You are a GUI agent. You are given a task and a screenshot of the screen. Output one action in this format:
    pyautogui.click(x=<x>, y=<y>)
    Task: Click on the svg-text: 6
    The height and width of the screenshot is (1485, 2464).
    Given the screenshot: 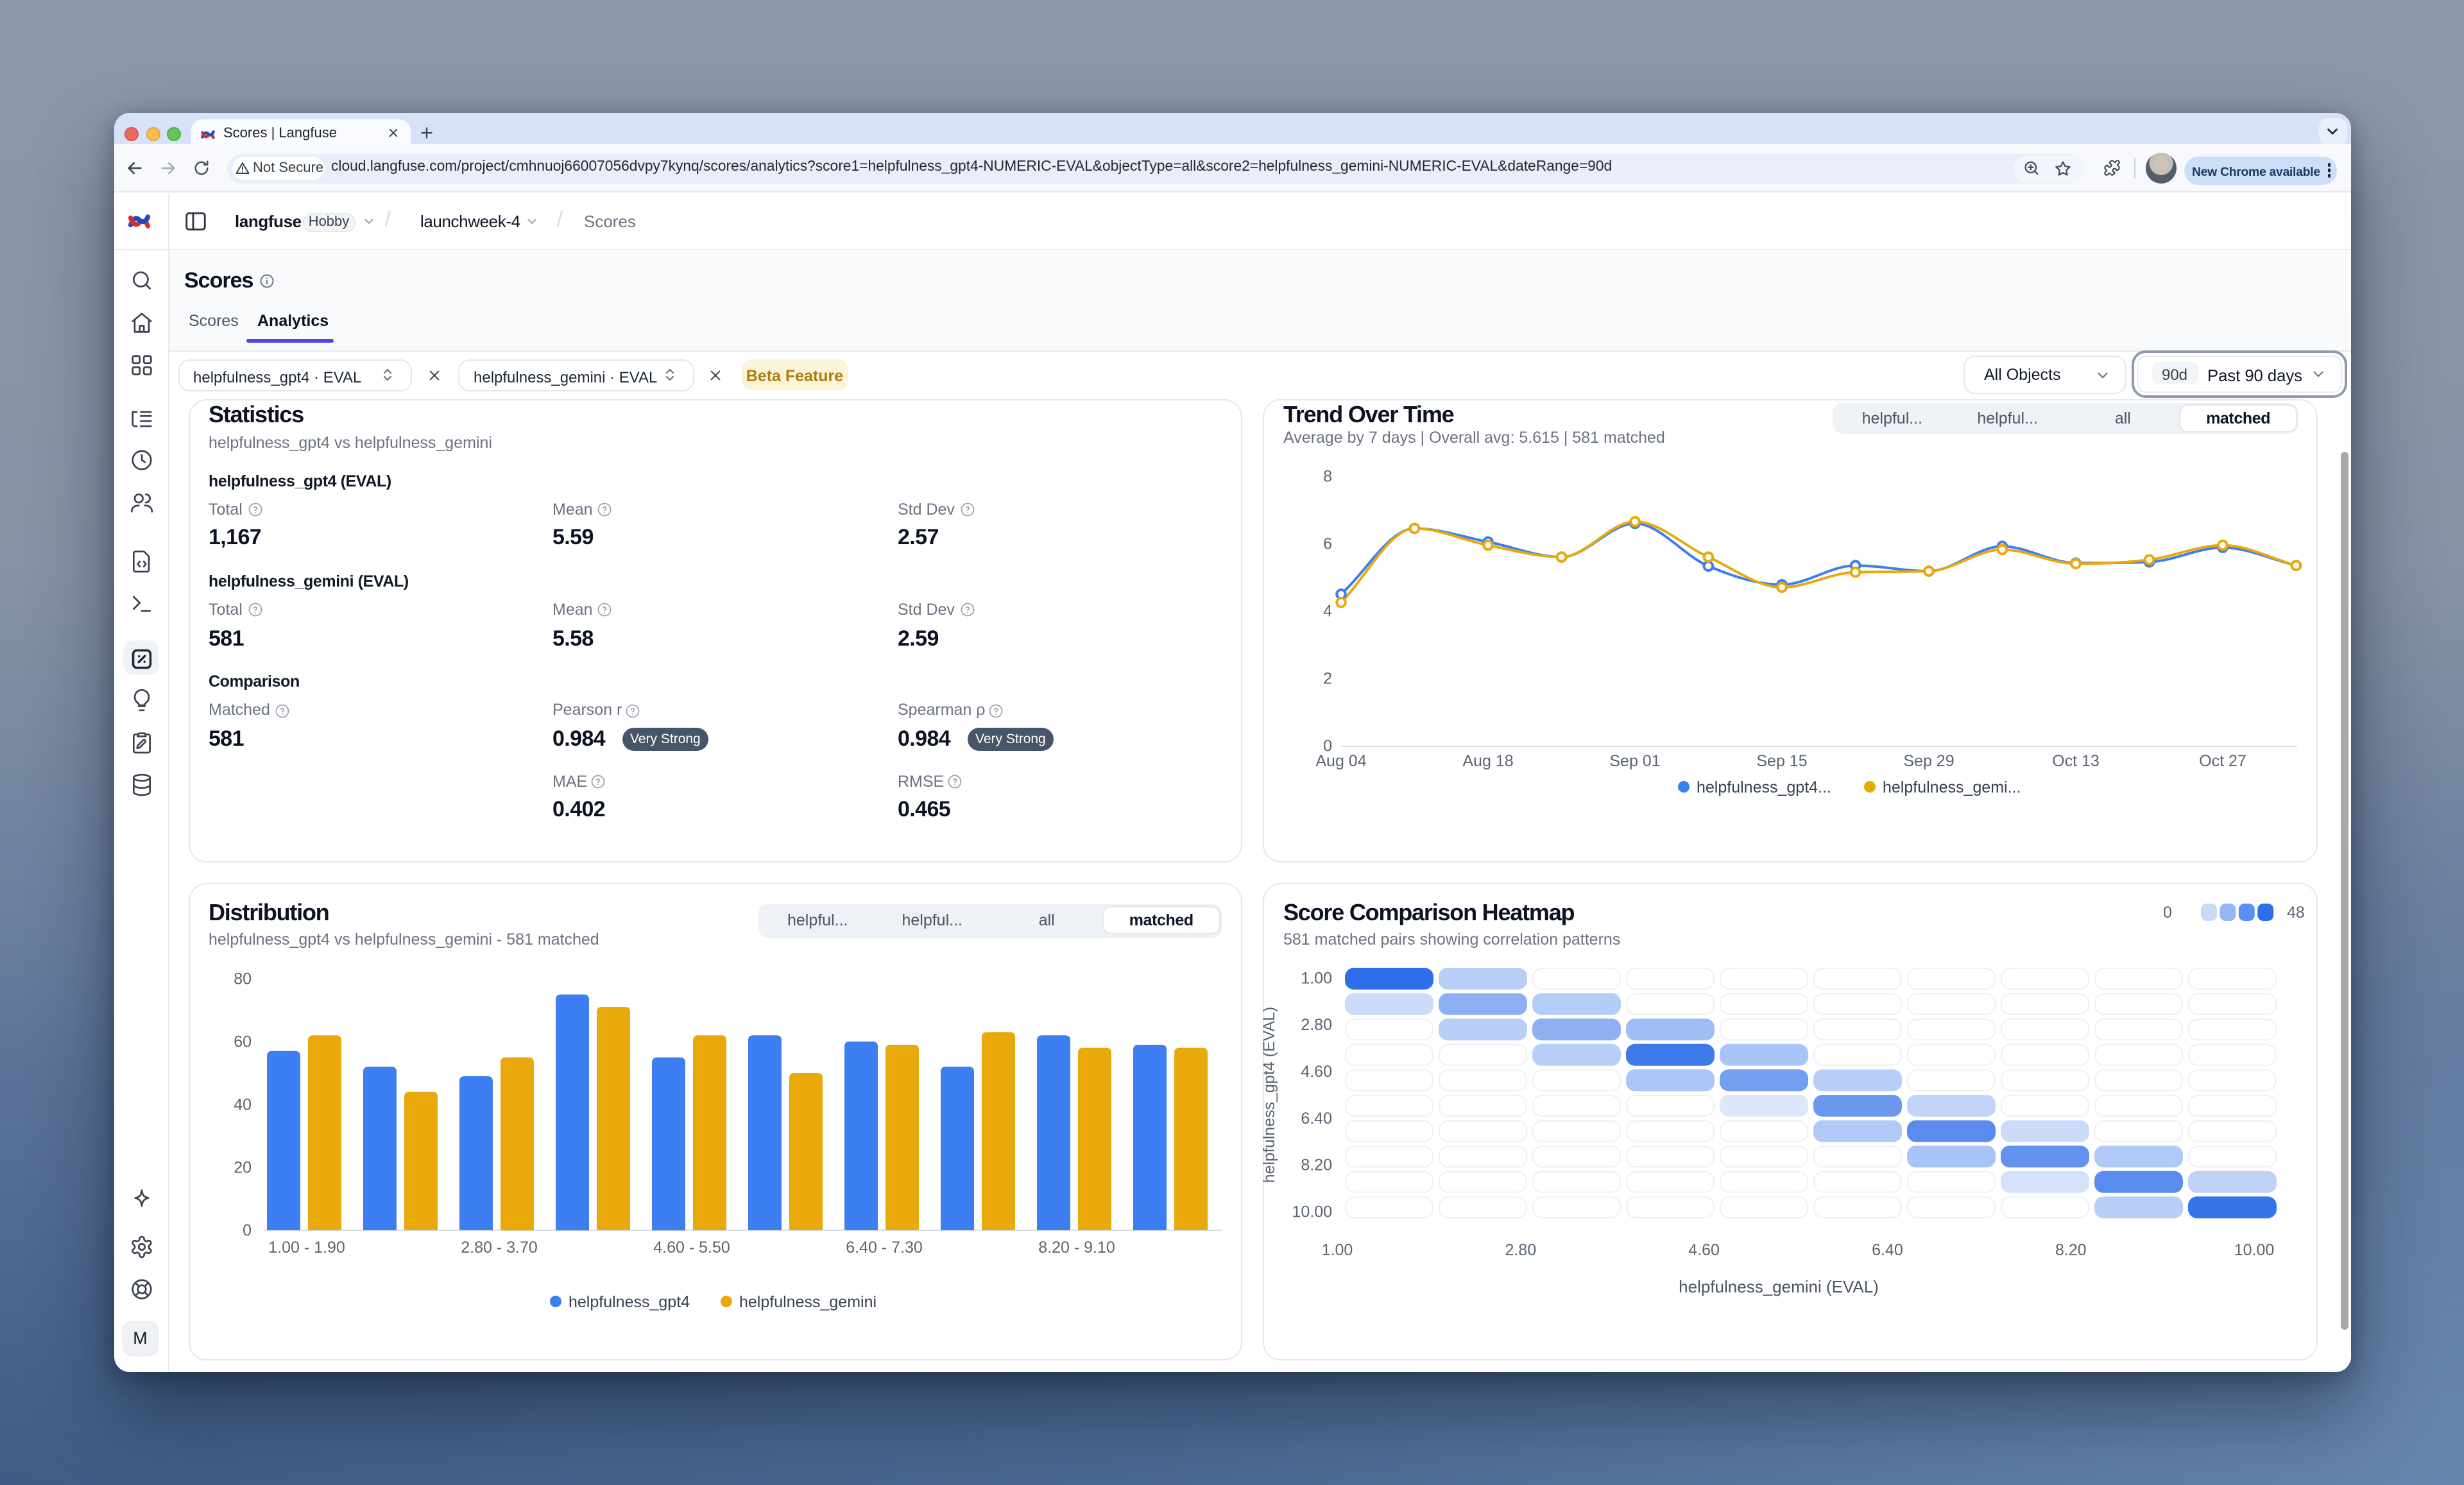 What is the action you would take?
    pyautogui.click(x=1327, y=544)
    